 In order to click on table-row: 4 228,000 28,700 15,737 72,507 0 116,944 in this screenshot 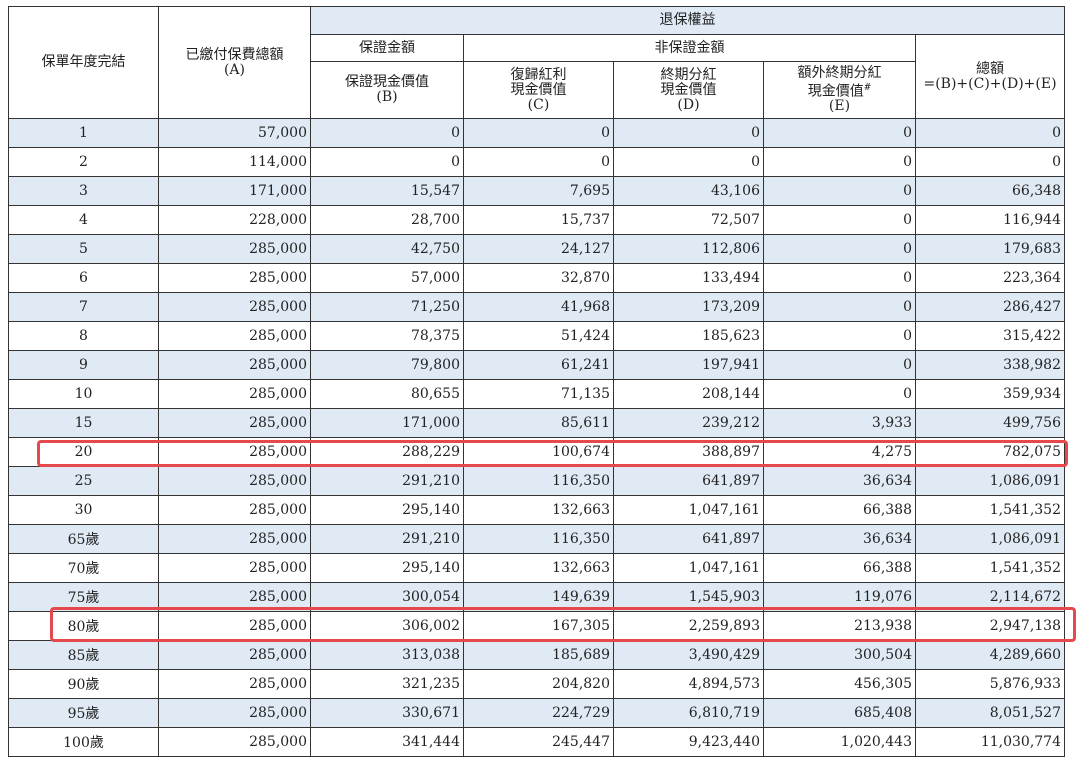, I will do `click(536, 220)`.